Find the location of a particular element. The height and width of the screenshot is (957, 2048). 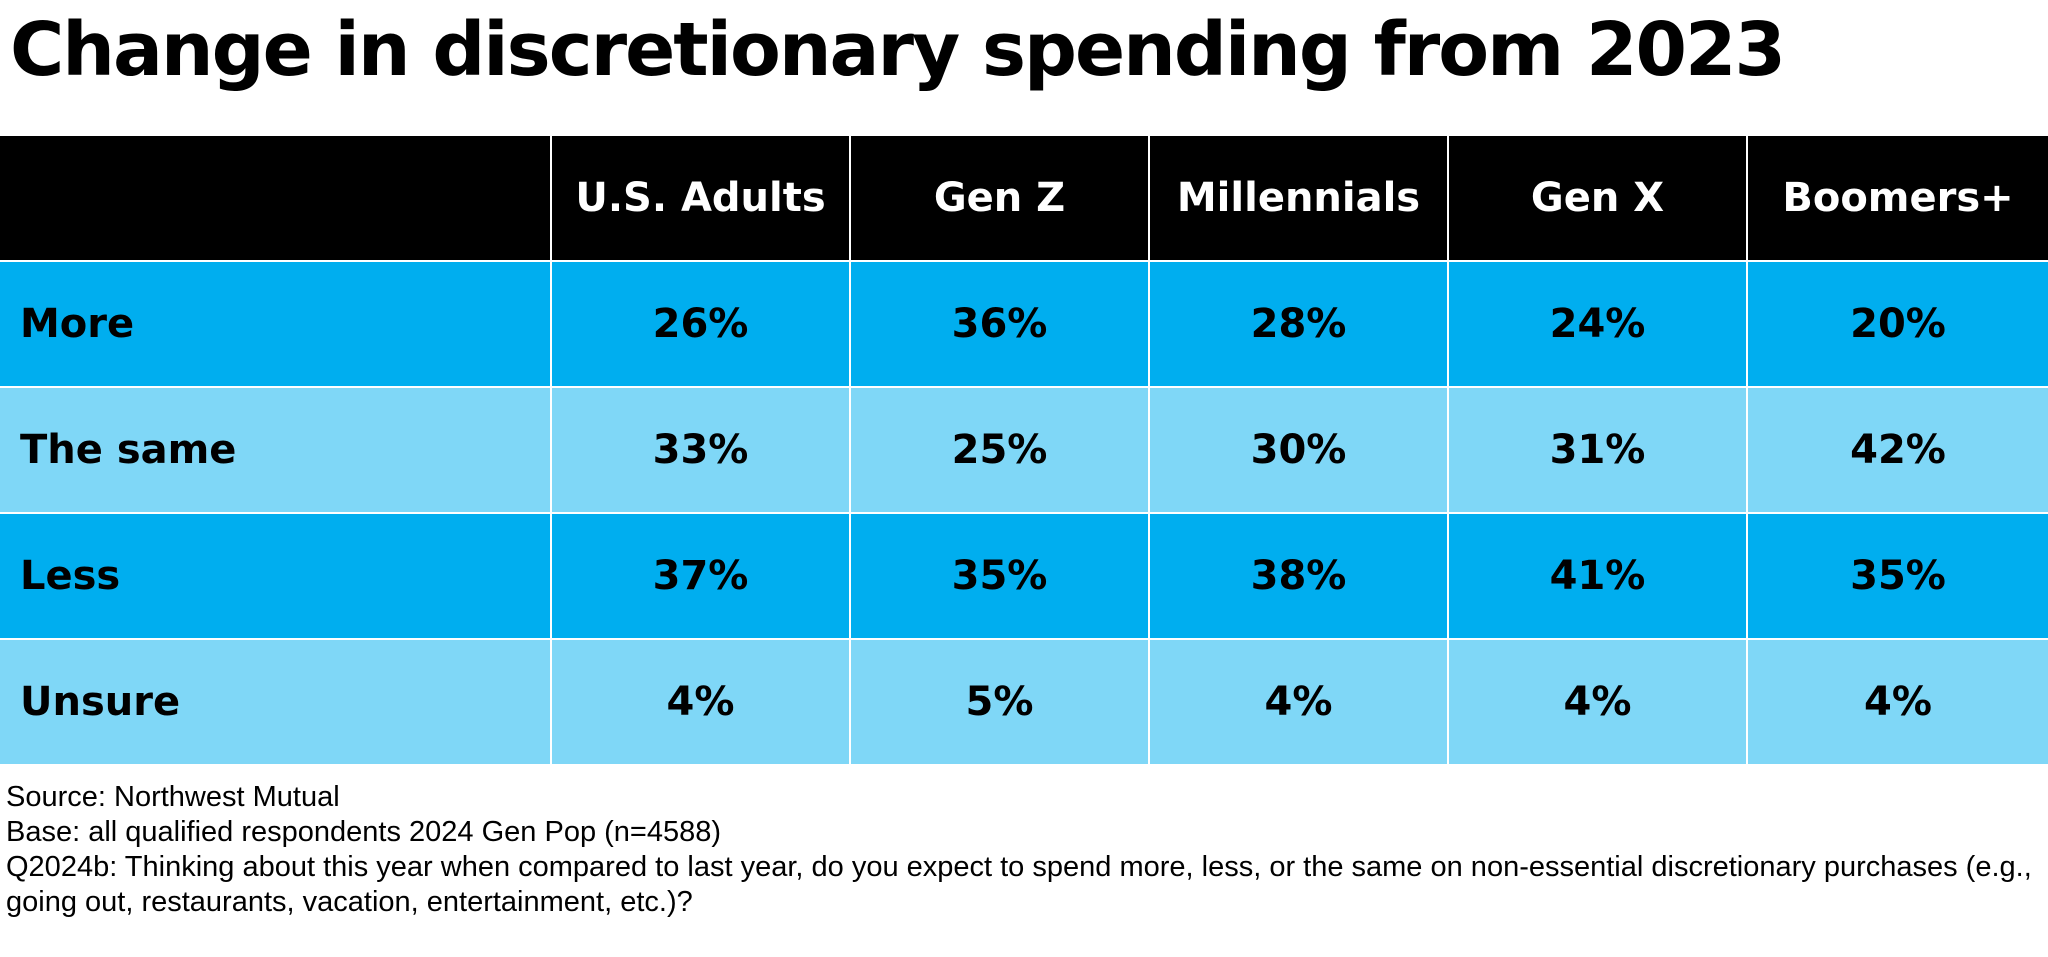

row-label: Less is located at coordinates (276, 576).